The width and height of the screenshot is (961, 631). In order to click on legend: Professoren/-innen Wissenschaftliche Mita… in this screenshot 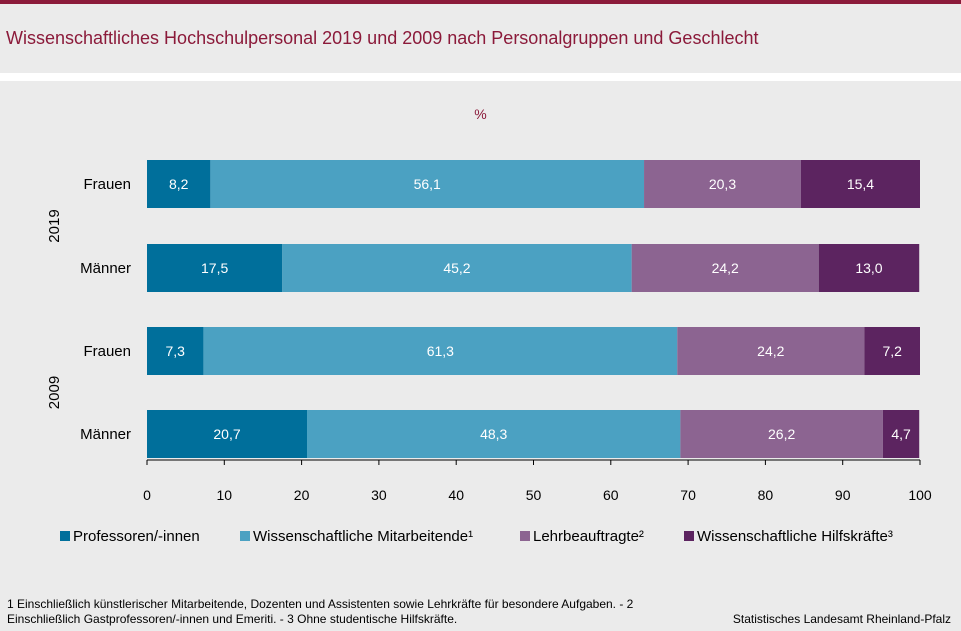, I will do `click(476, 536)`.